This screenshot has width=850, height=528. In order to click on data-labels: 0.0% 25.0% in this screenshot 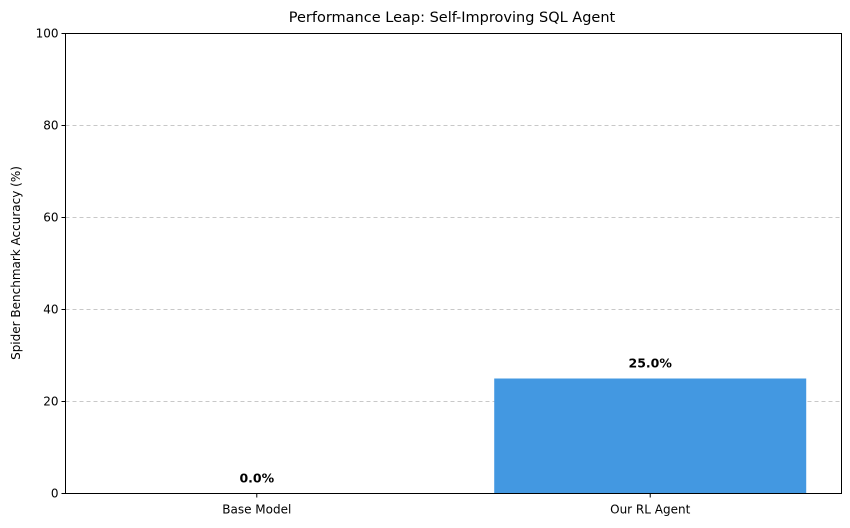, I will do `click(455, 421)`.